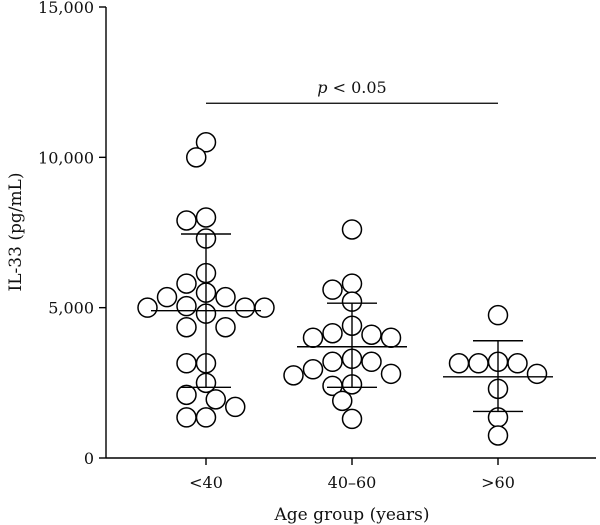 This screenshot has width=600, height=525. I want to click on x-axis: <40 40–60 >60 Age group (years), so click(351, 491).